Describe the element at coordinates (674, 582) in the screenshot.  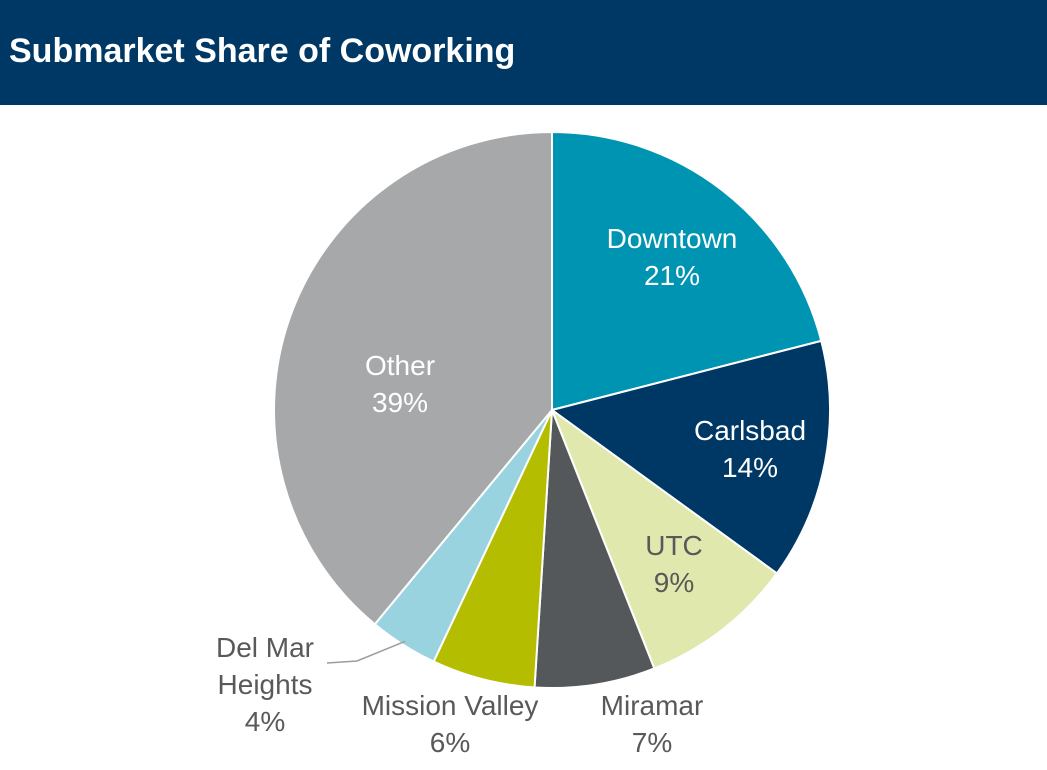
I see `slice-value-label: 9%` at that location.